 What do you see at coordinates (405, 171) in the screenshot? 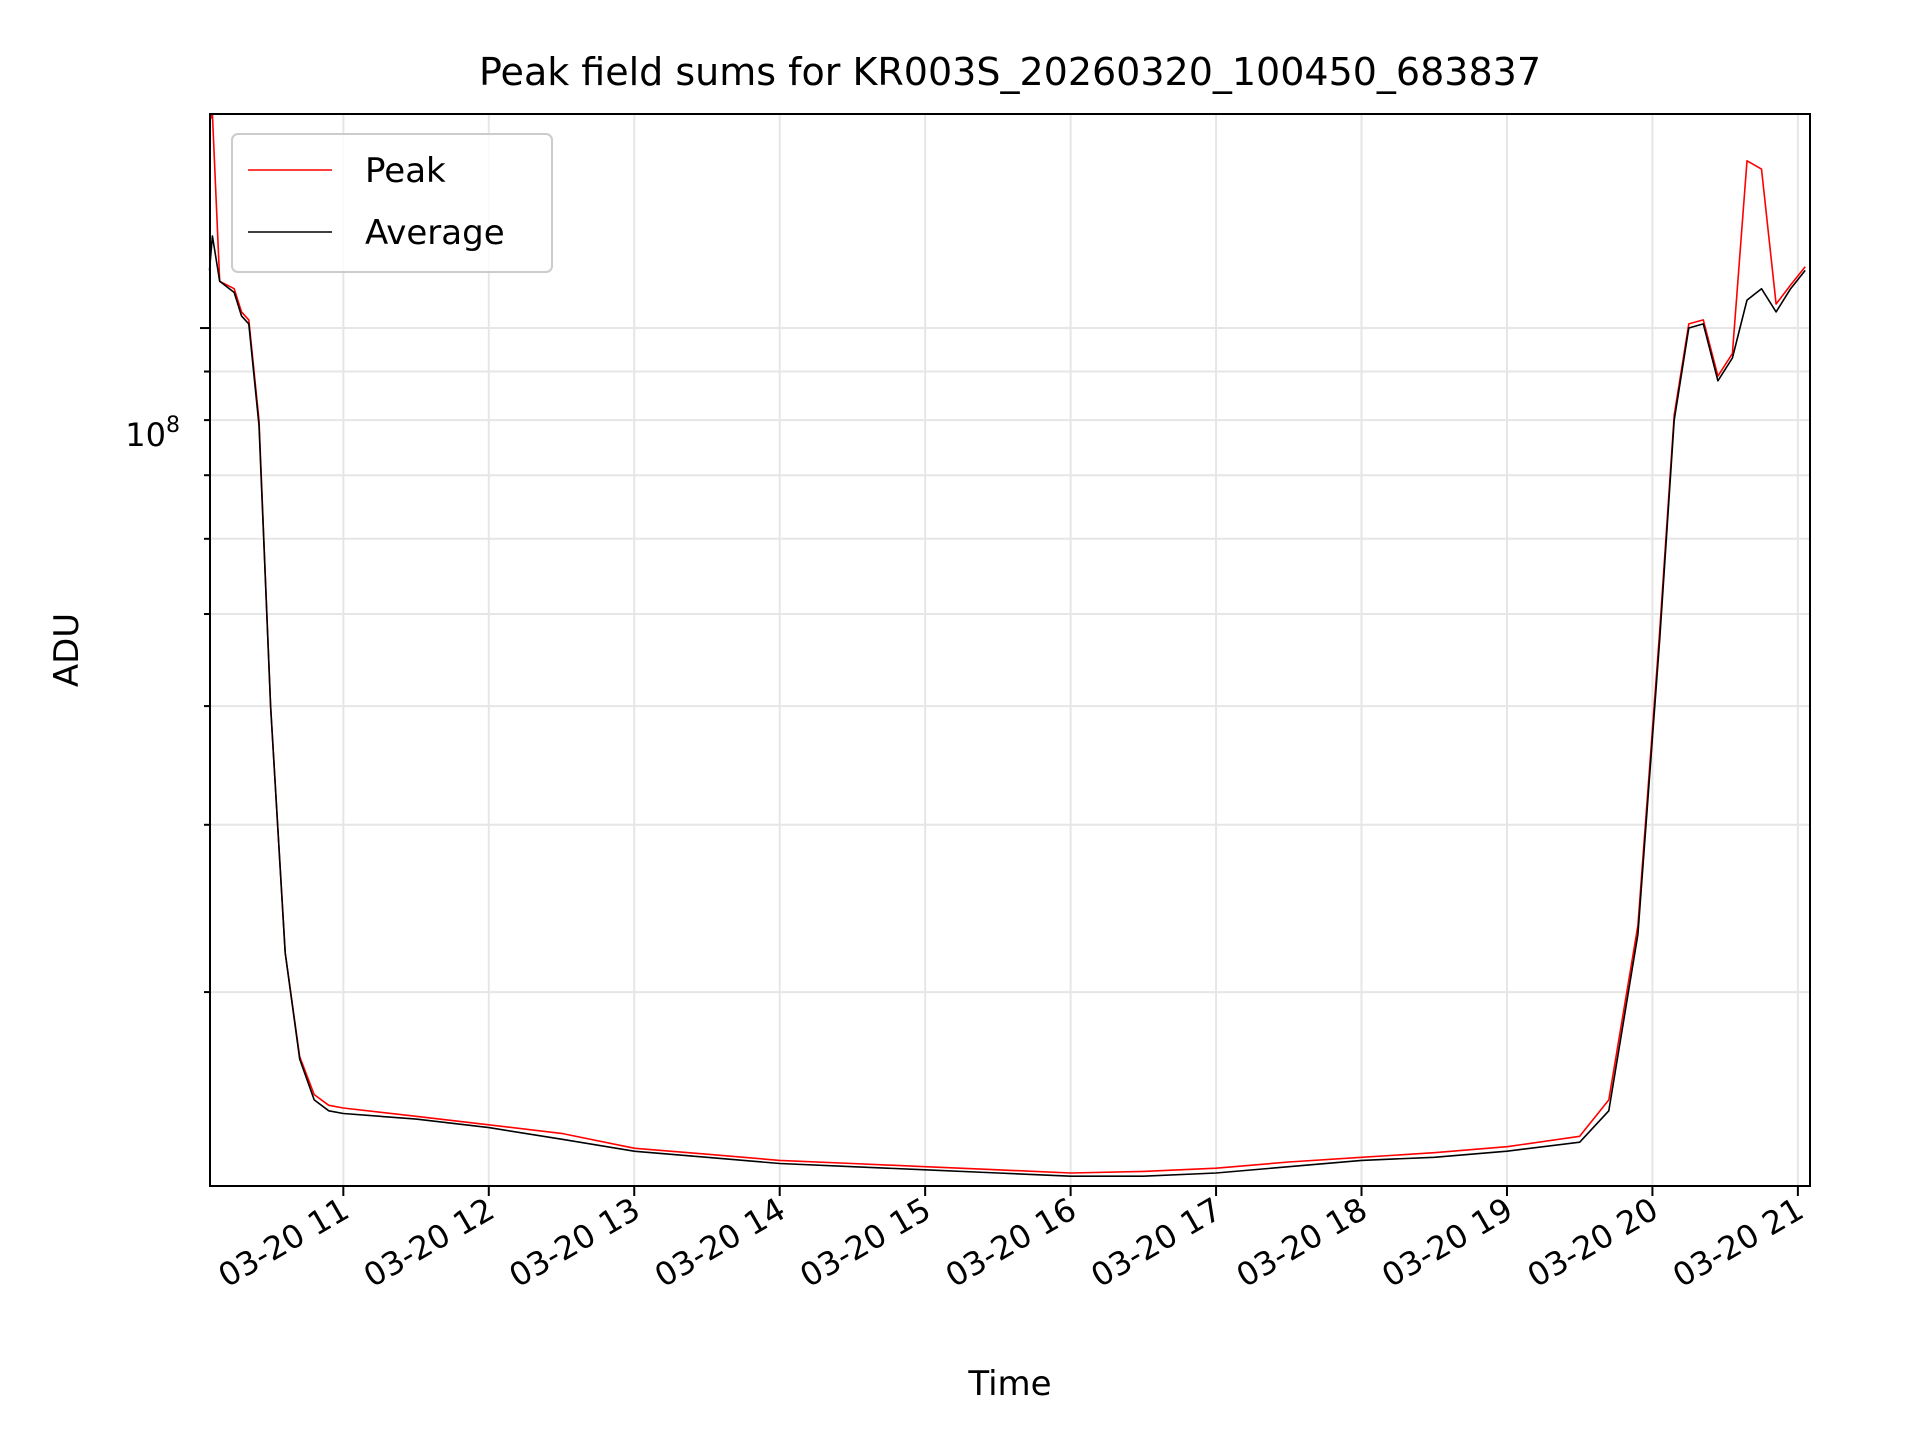
I see `legend-label-peak: Peak` at bounding box center [405, 171].